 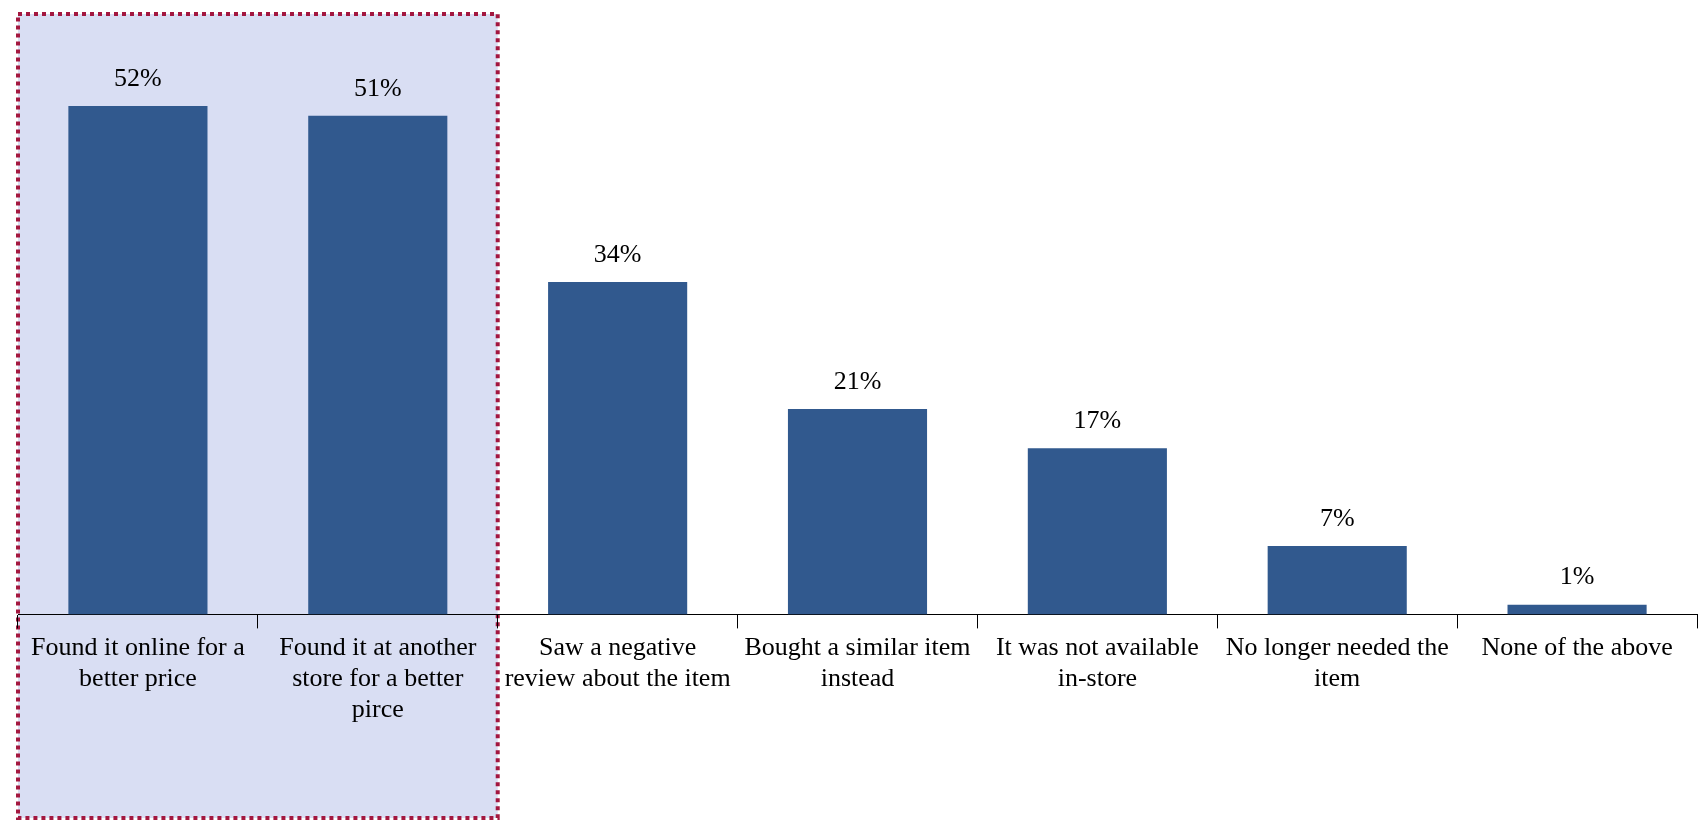 I want to click on data-label: 52%, so click(x=138, y=77).